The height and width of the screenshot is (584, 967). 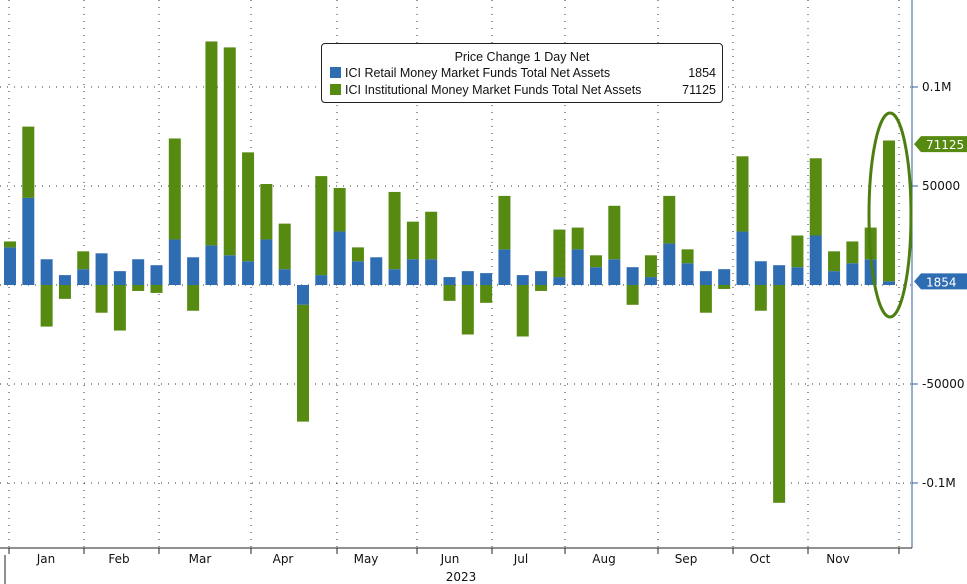 I want to click on x-tick-label: Aug, so click(x=603, y=559).